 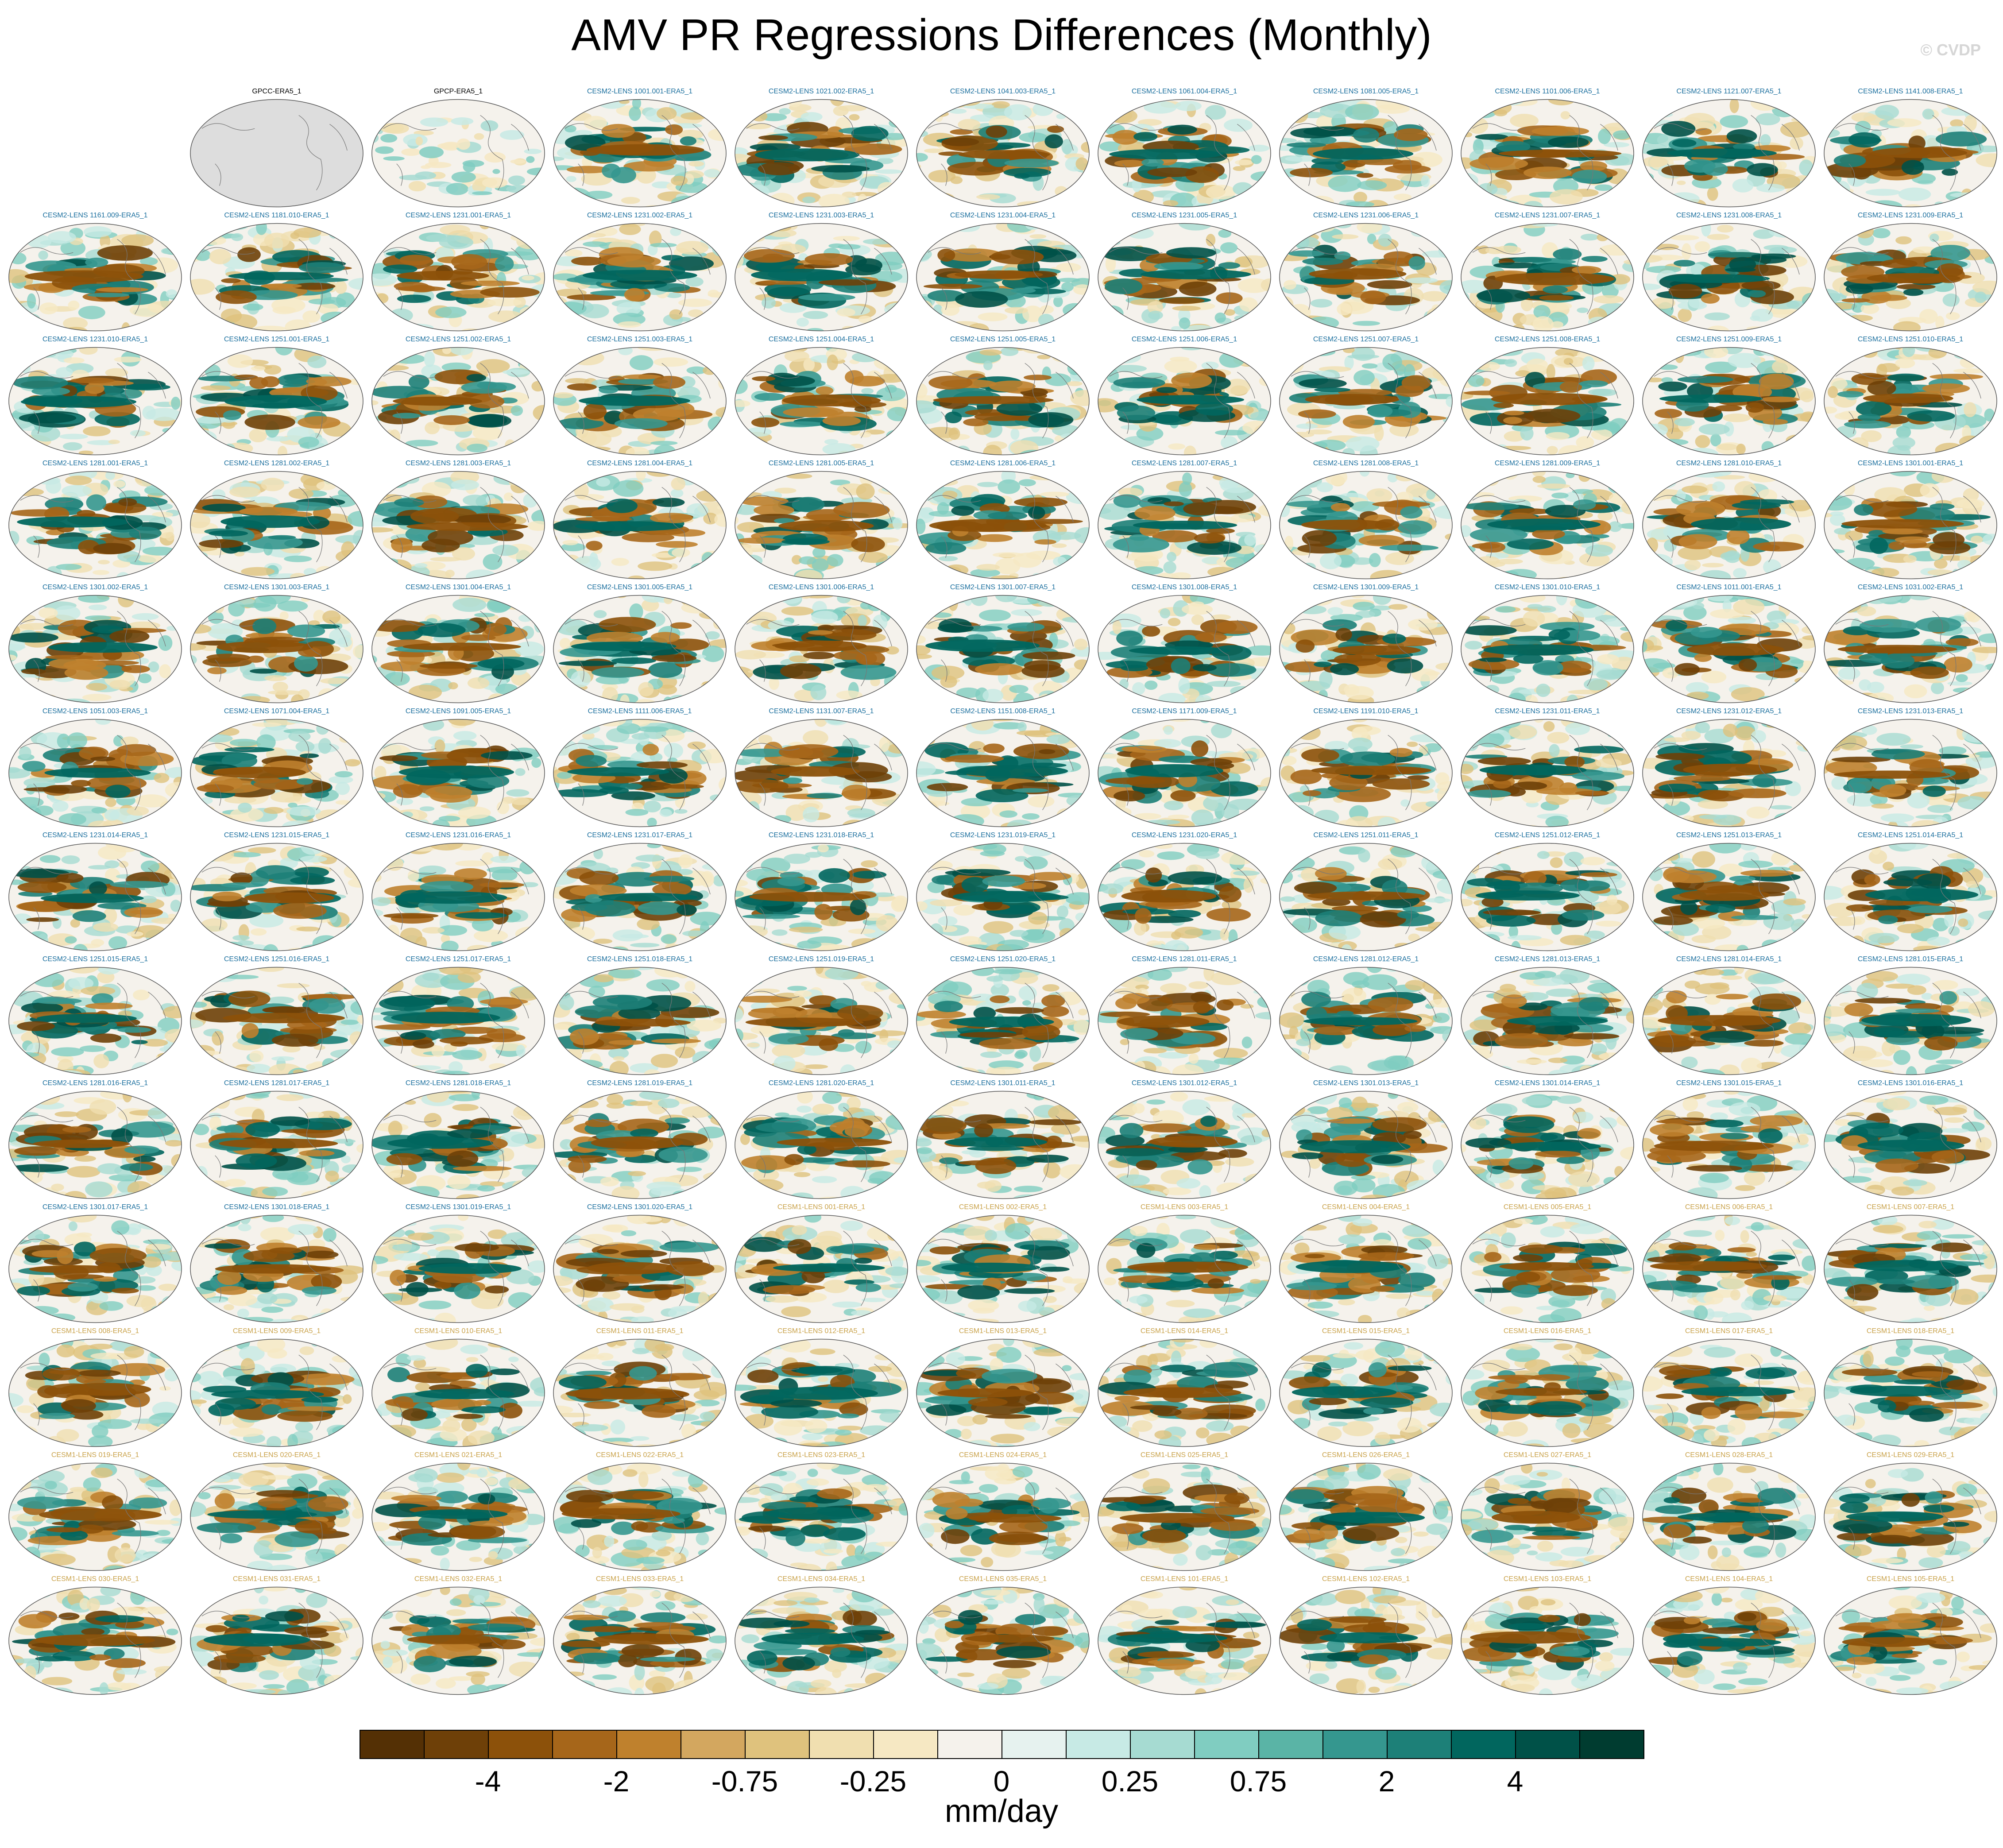 I want to click on map-panel: CESM2-LENS 1281.002-ERA5_1, so click(x=277, y=521).